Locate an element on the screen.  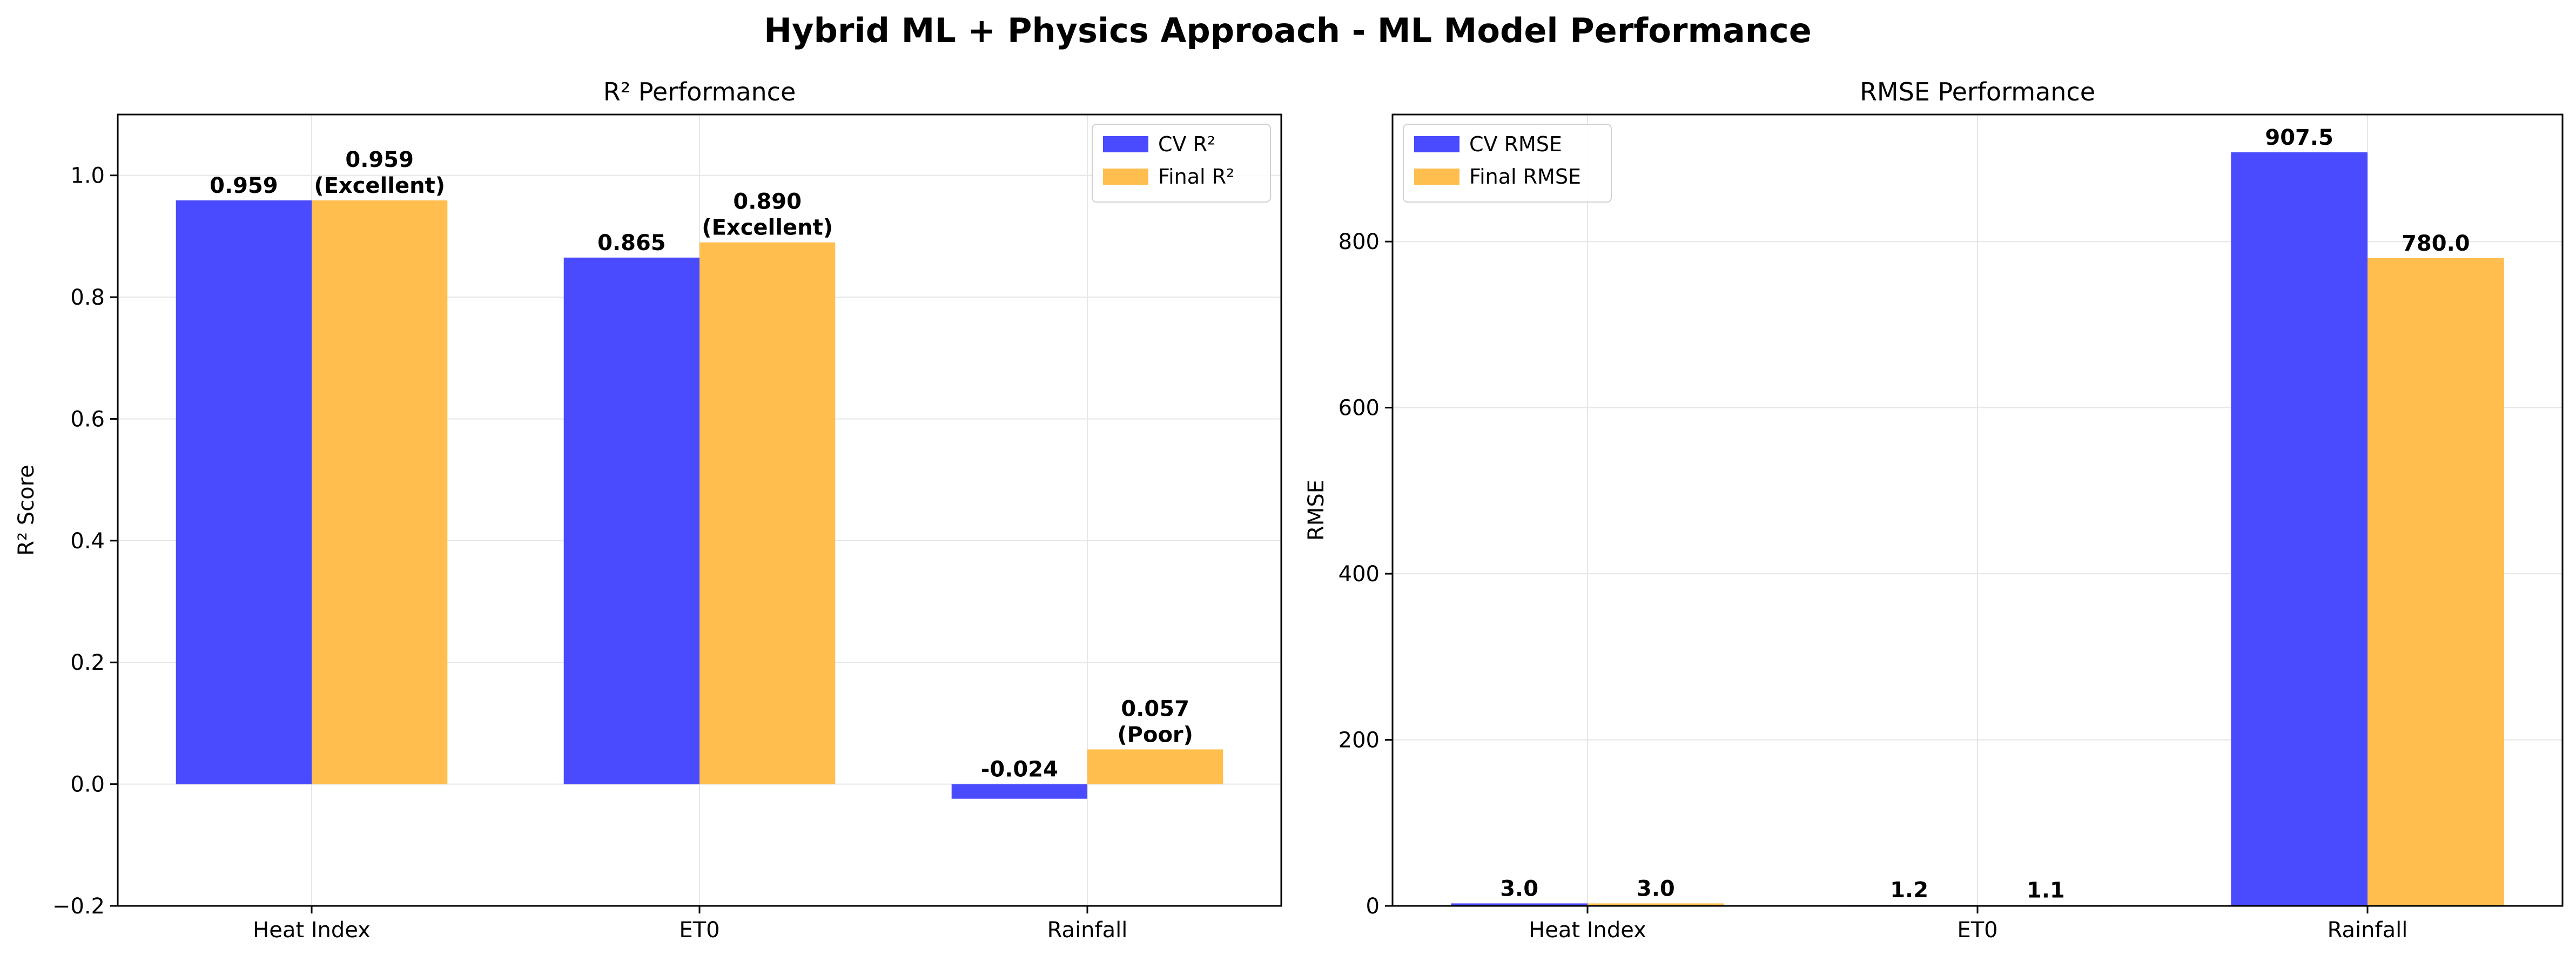
value-label: 0.890 (Excellent) is located at coordinates (767, 215).